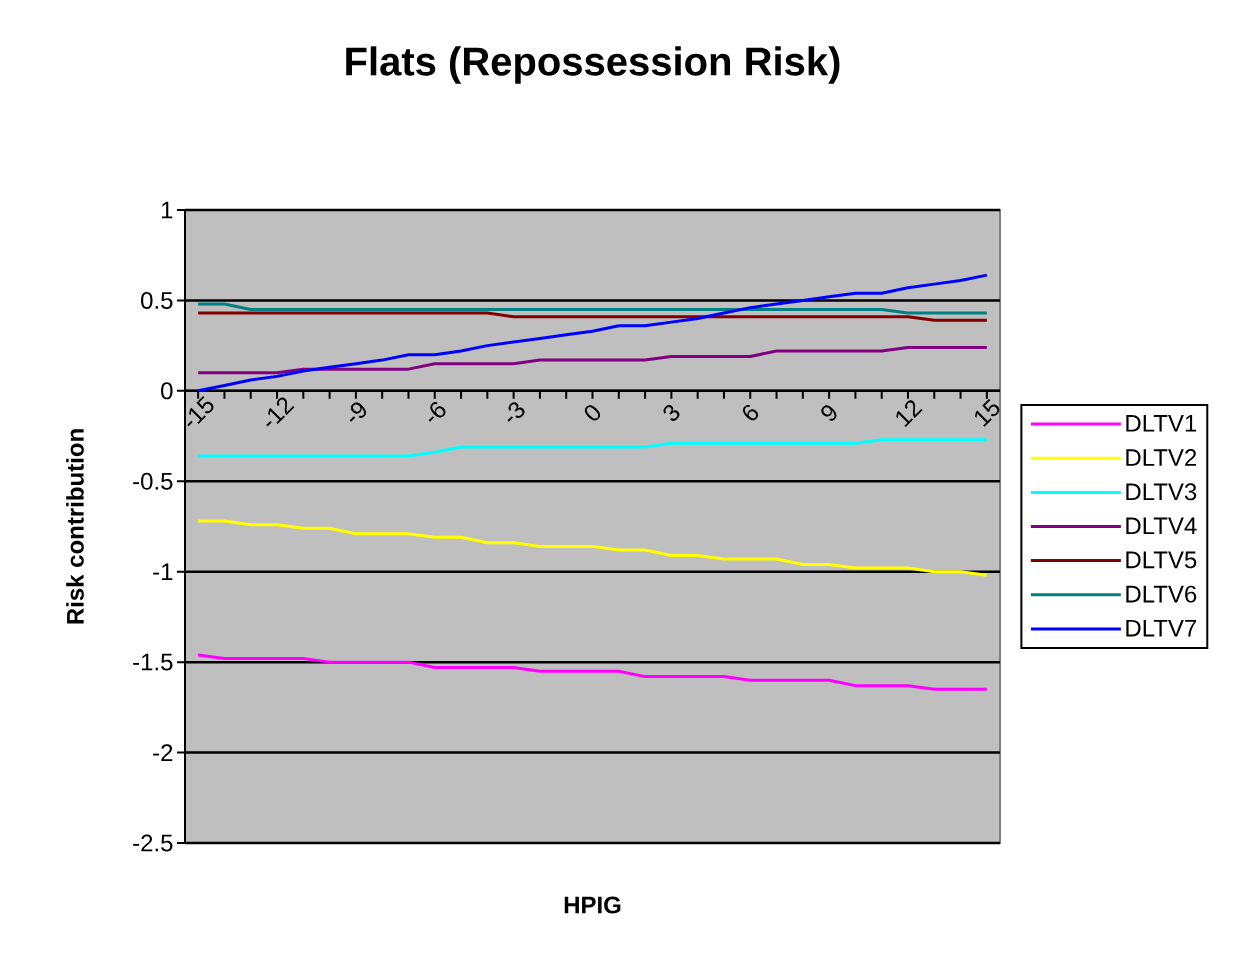 Image resolution: width=1245 pixels, height=976 pixels. I want to click on legend-label: DLTV5, so click(1161, 560).